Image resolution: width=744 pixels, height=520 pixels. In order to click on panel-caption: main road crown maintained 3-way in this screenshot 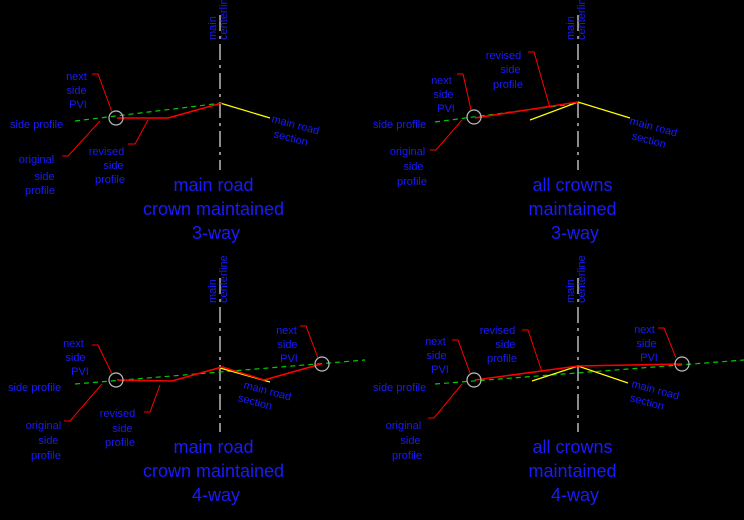, I will do `click(216, 209)`.